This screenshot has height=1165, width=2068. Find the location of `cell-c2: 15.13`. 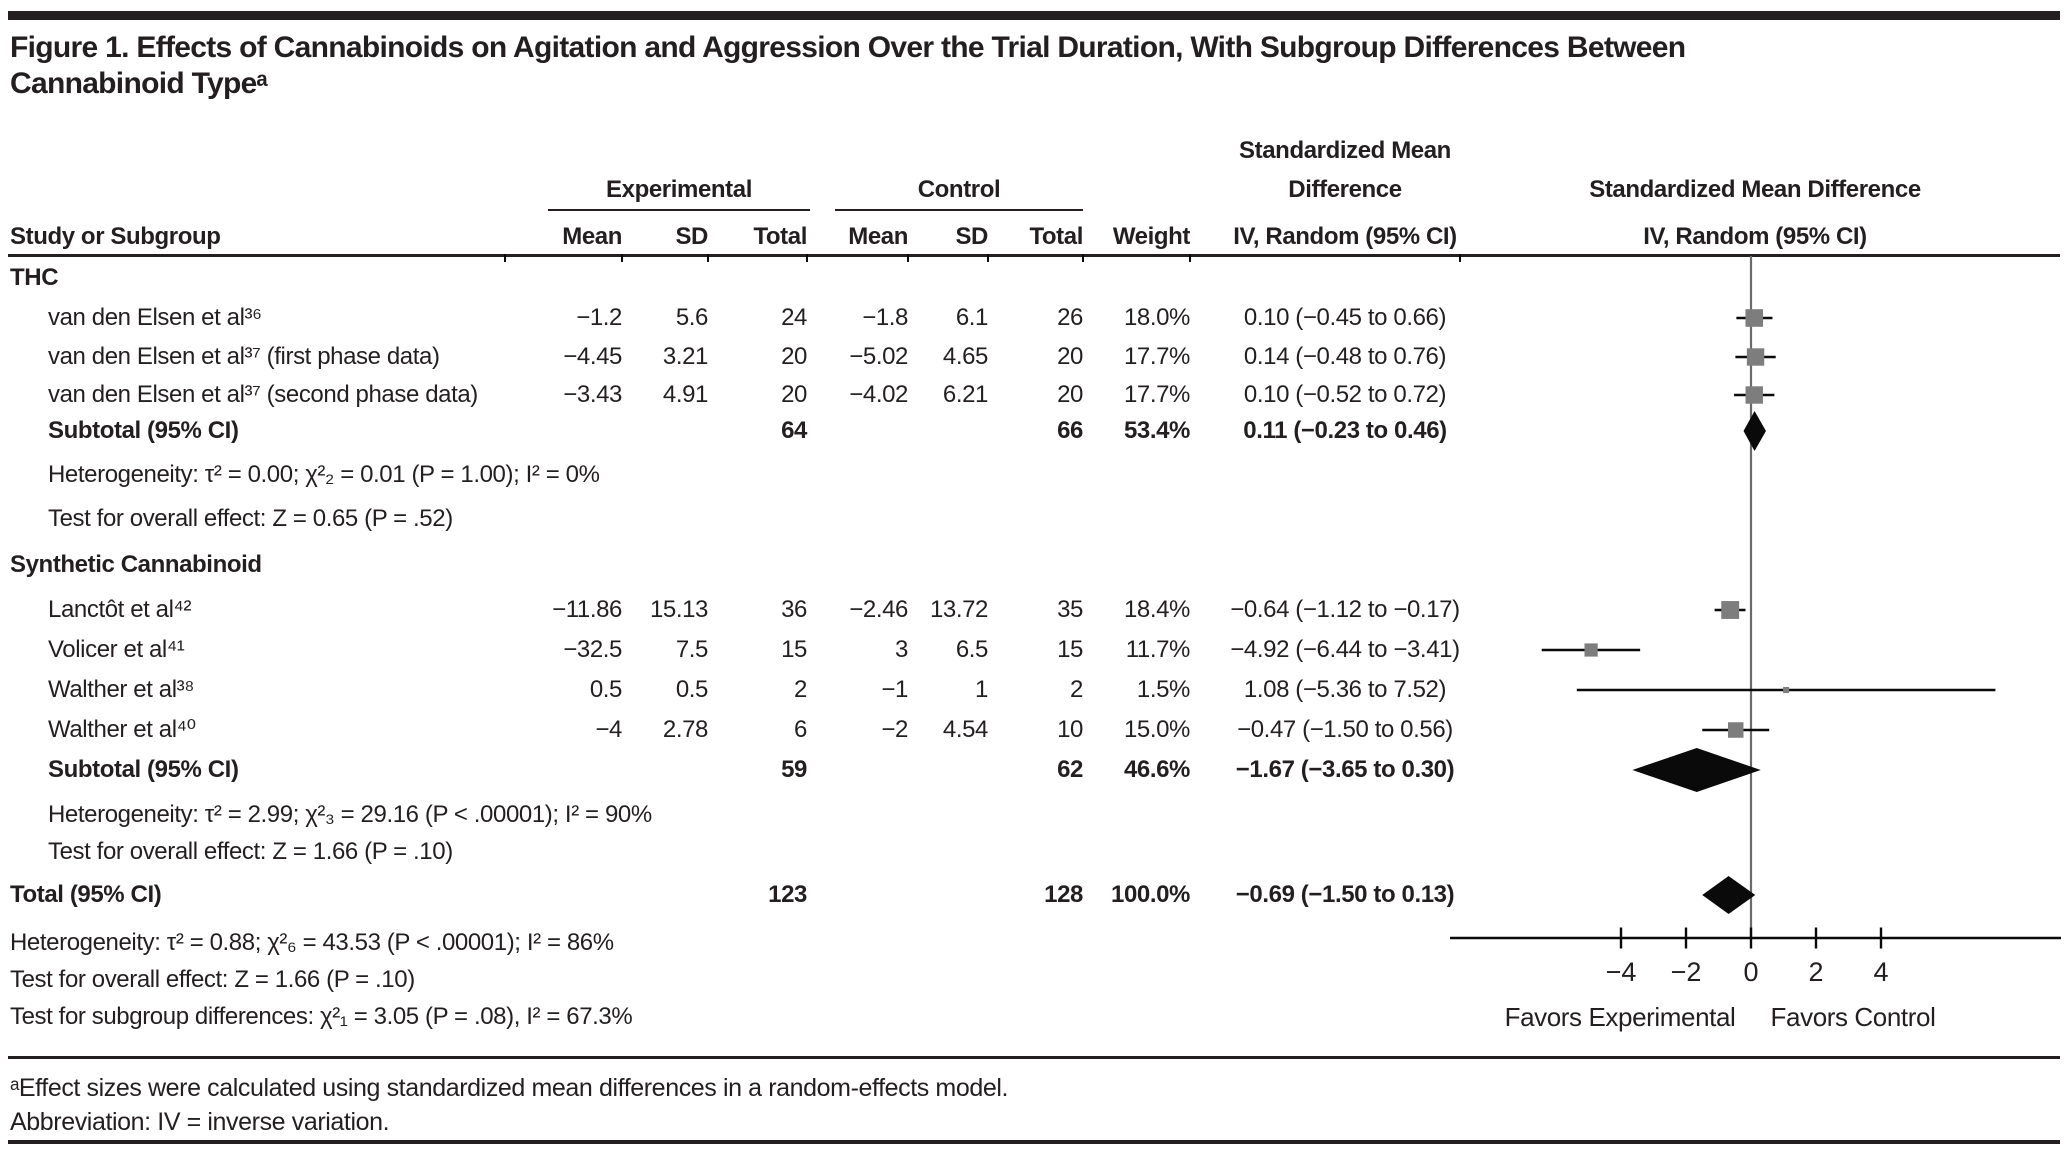

cell-c2: 15.13 is located at coordinates (678, 609).